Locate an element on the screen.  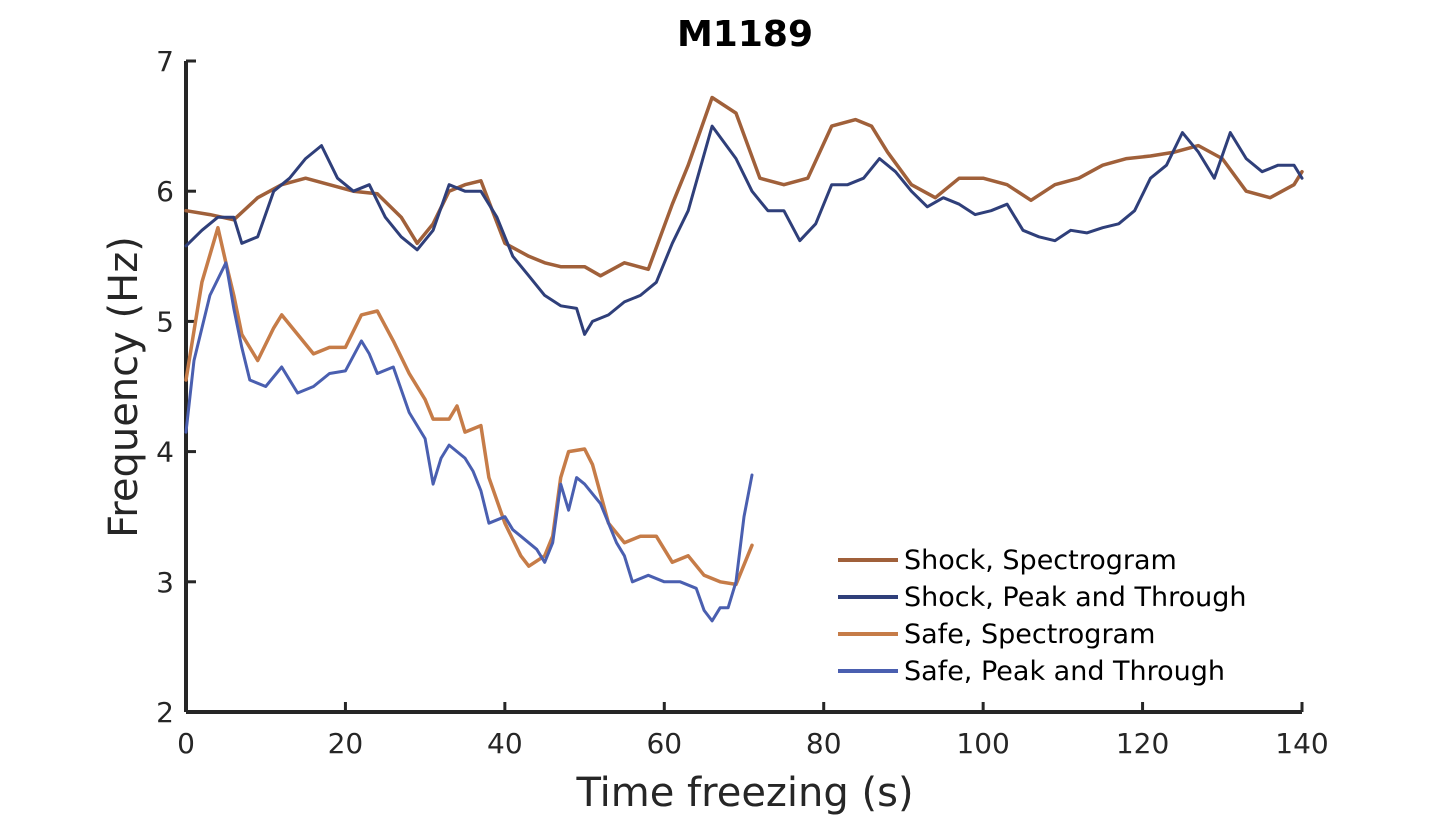
y-ticks: 2 3 4 5 6 7 is located at coordinates (176, 387).